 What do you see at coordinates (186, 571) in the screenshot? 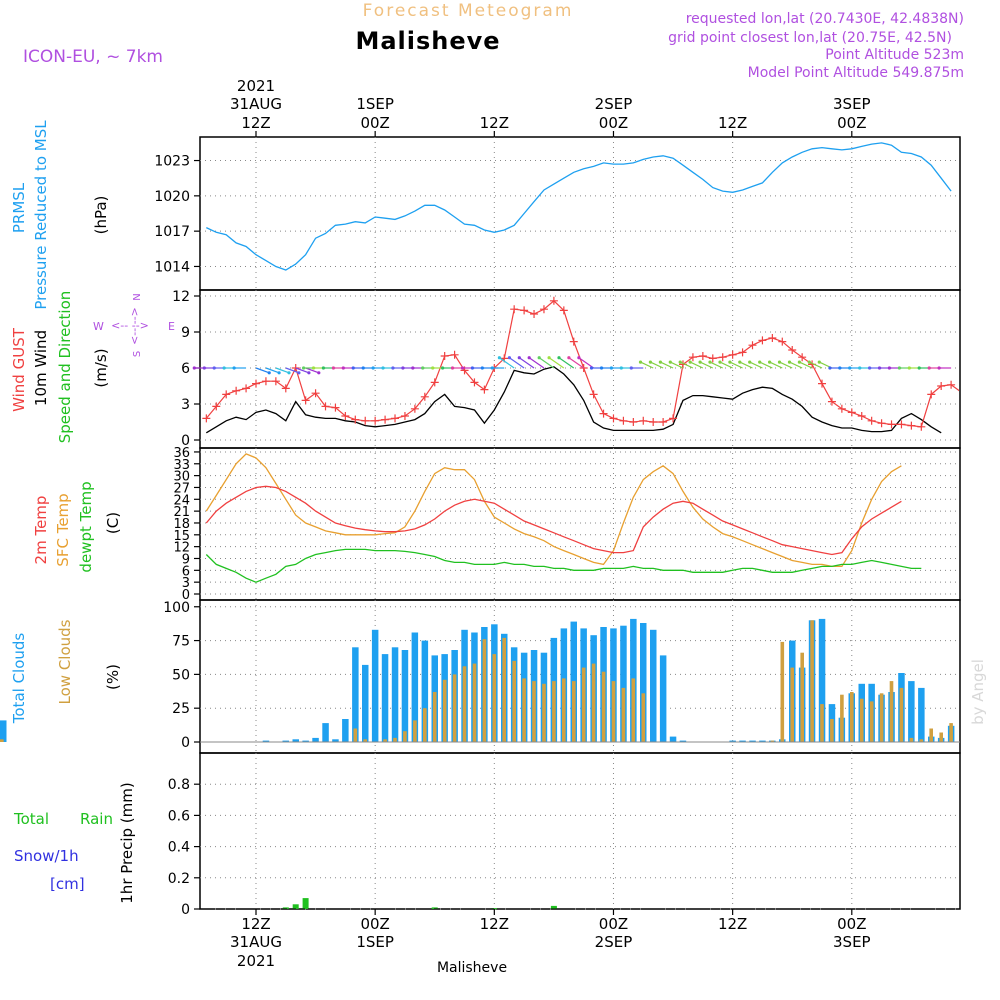
I see `y-tick-label: 6` at bounding box center [186, 571].